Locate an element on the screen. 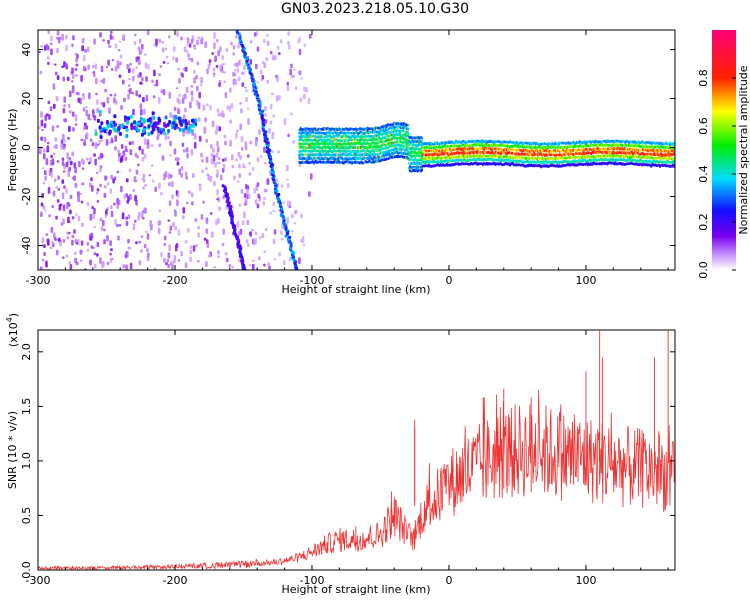 This screenshot has height=600, width=750. figure-title: GN03.2023.218.05.10.G30 is located at coordinates (375, 9).